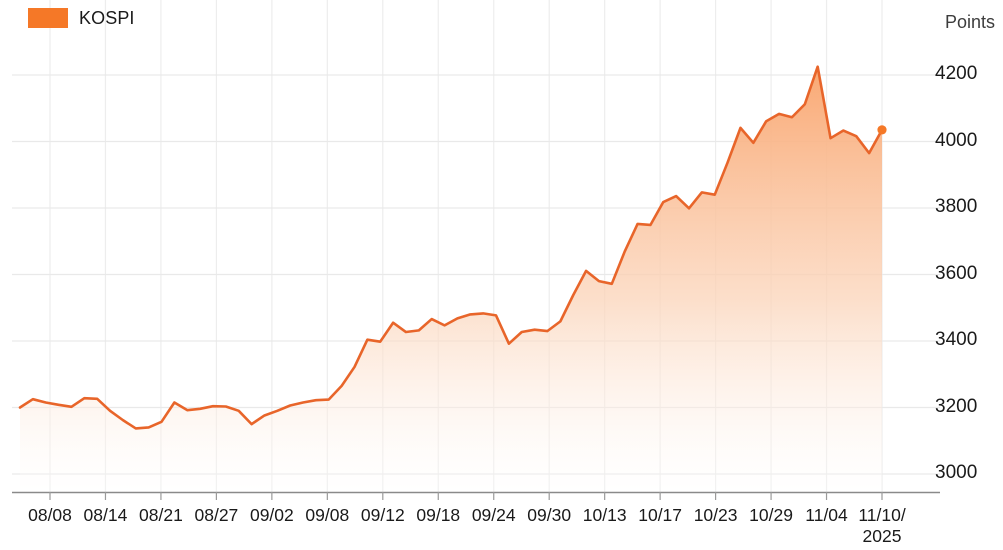  What do you see at coordinates (216, 515) in the screenshot?
I see `x-tick-label: 08/27` at bounding box center [216, 515].